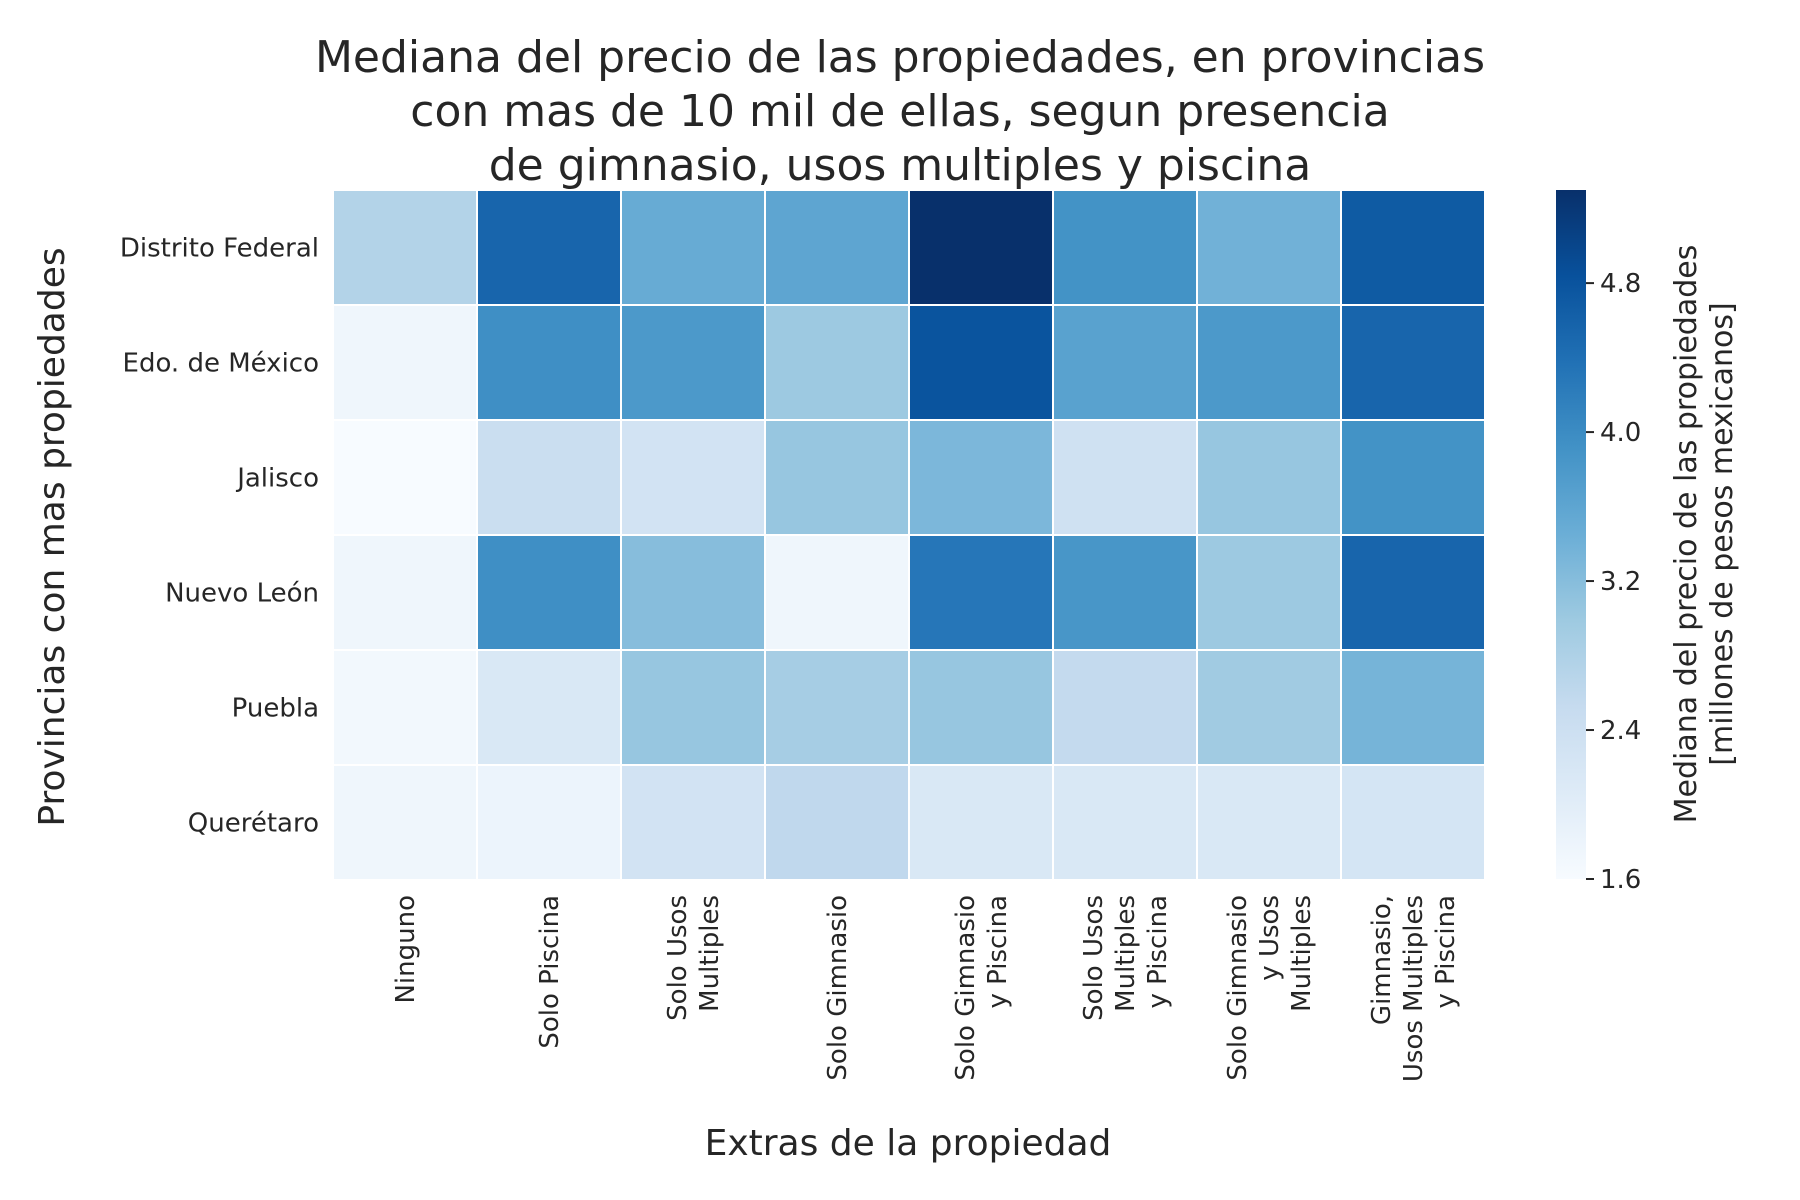  Describe the element at coordinates (900, 165) in the screenshot. I see `title-line: de gimnasio, usos multiples y piscina` at that location.